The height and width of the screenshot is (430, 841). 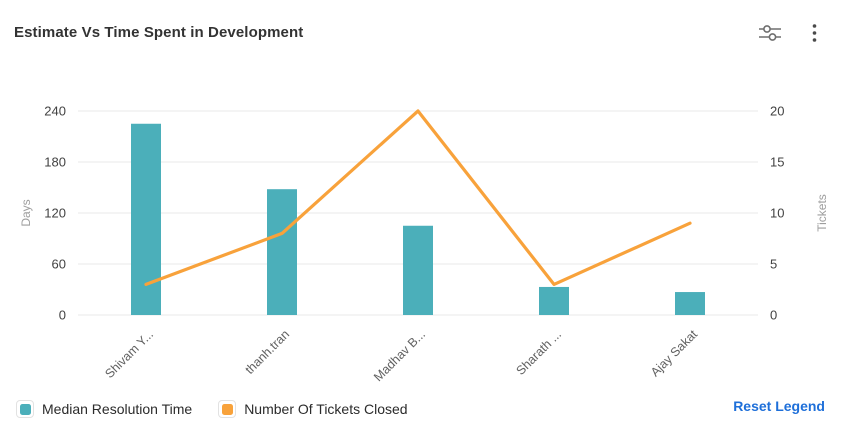 I want to click on left-axis-tick-label: 60, so click(x=59, y=264).